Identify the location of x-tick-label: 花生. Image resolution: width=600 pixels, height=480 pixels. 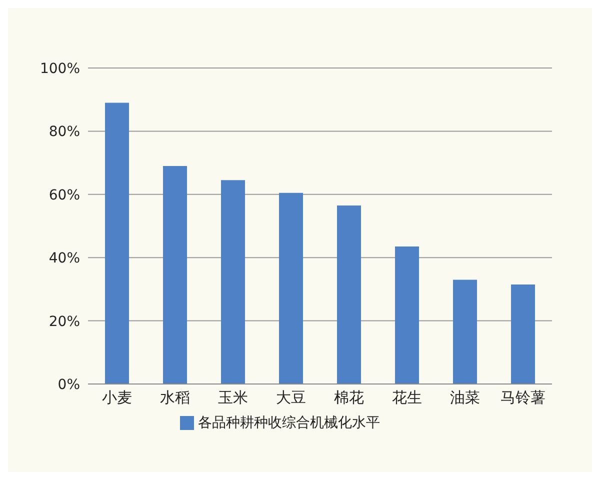
(407, 397).